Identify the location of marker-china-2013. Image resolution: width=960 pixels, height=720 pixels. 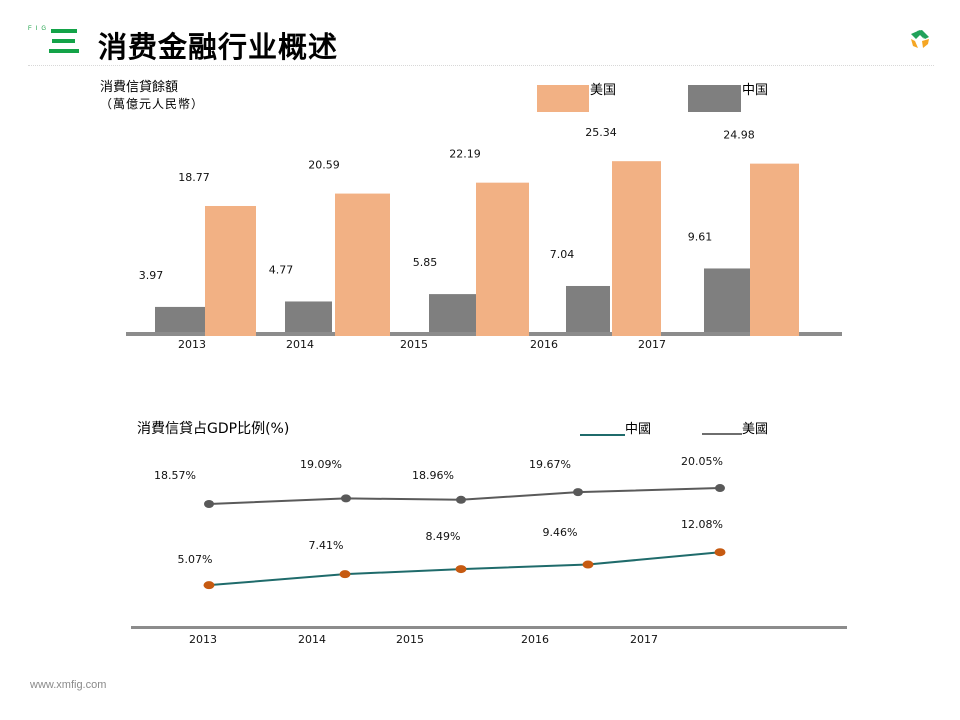
(209, 585).